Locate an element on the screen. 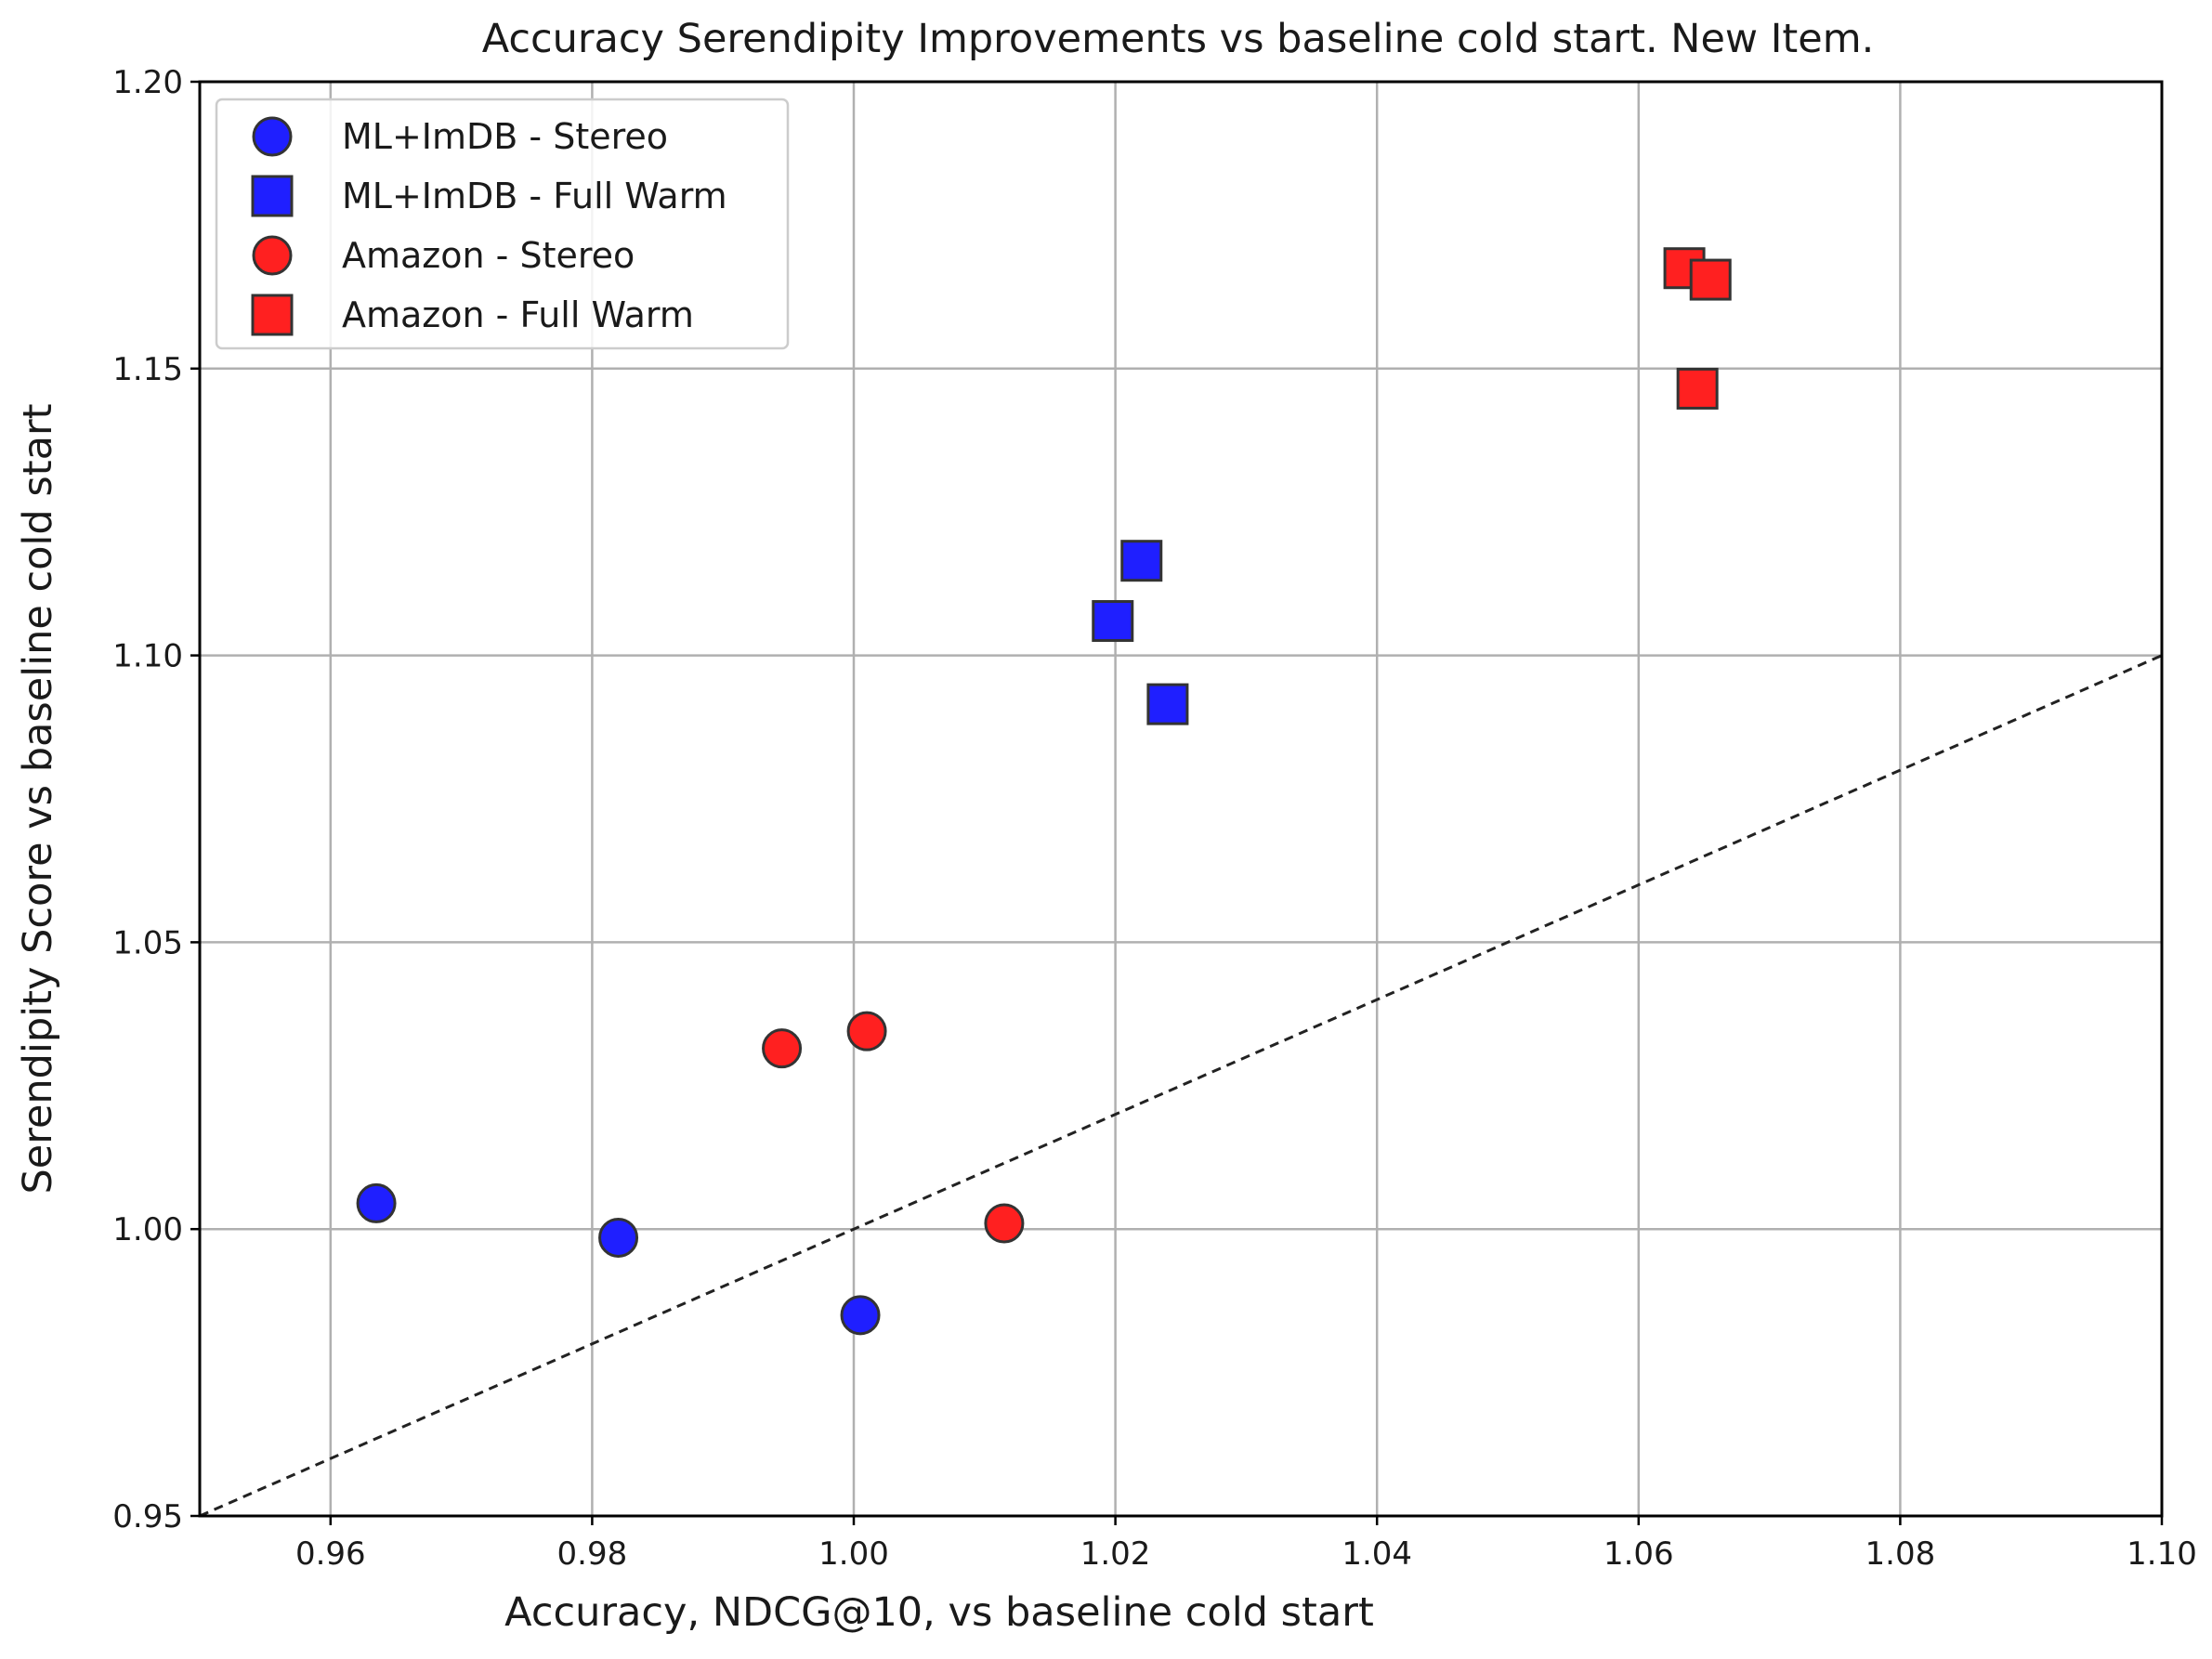 The height and width of the screenshot is (1659, 2212). legend-label: Amazon - Stereo is located at coordinates (488, 255).